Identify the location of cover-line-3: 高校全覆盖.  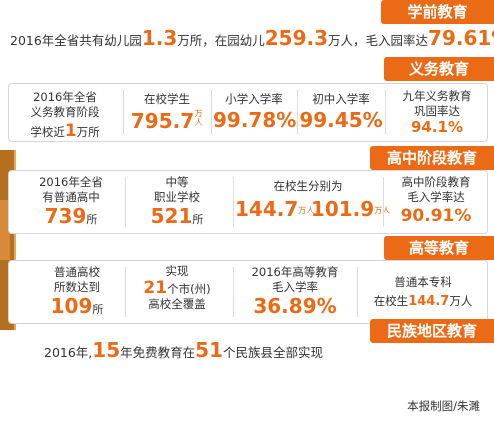
(177, 304).